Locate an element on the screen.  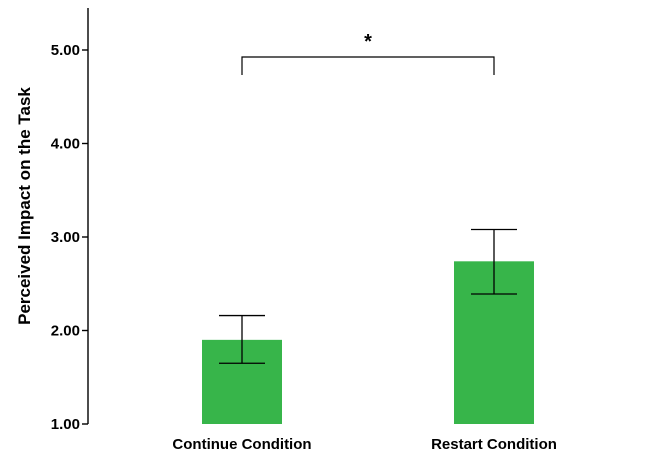
significance-bracket: * is located at coordinates (368, 53).